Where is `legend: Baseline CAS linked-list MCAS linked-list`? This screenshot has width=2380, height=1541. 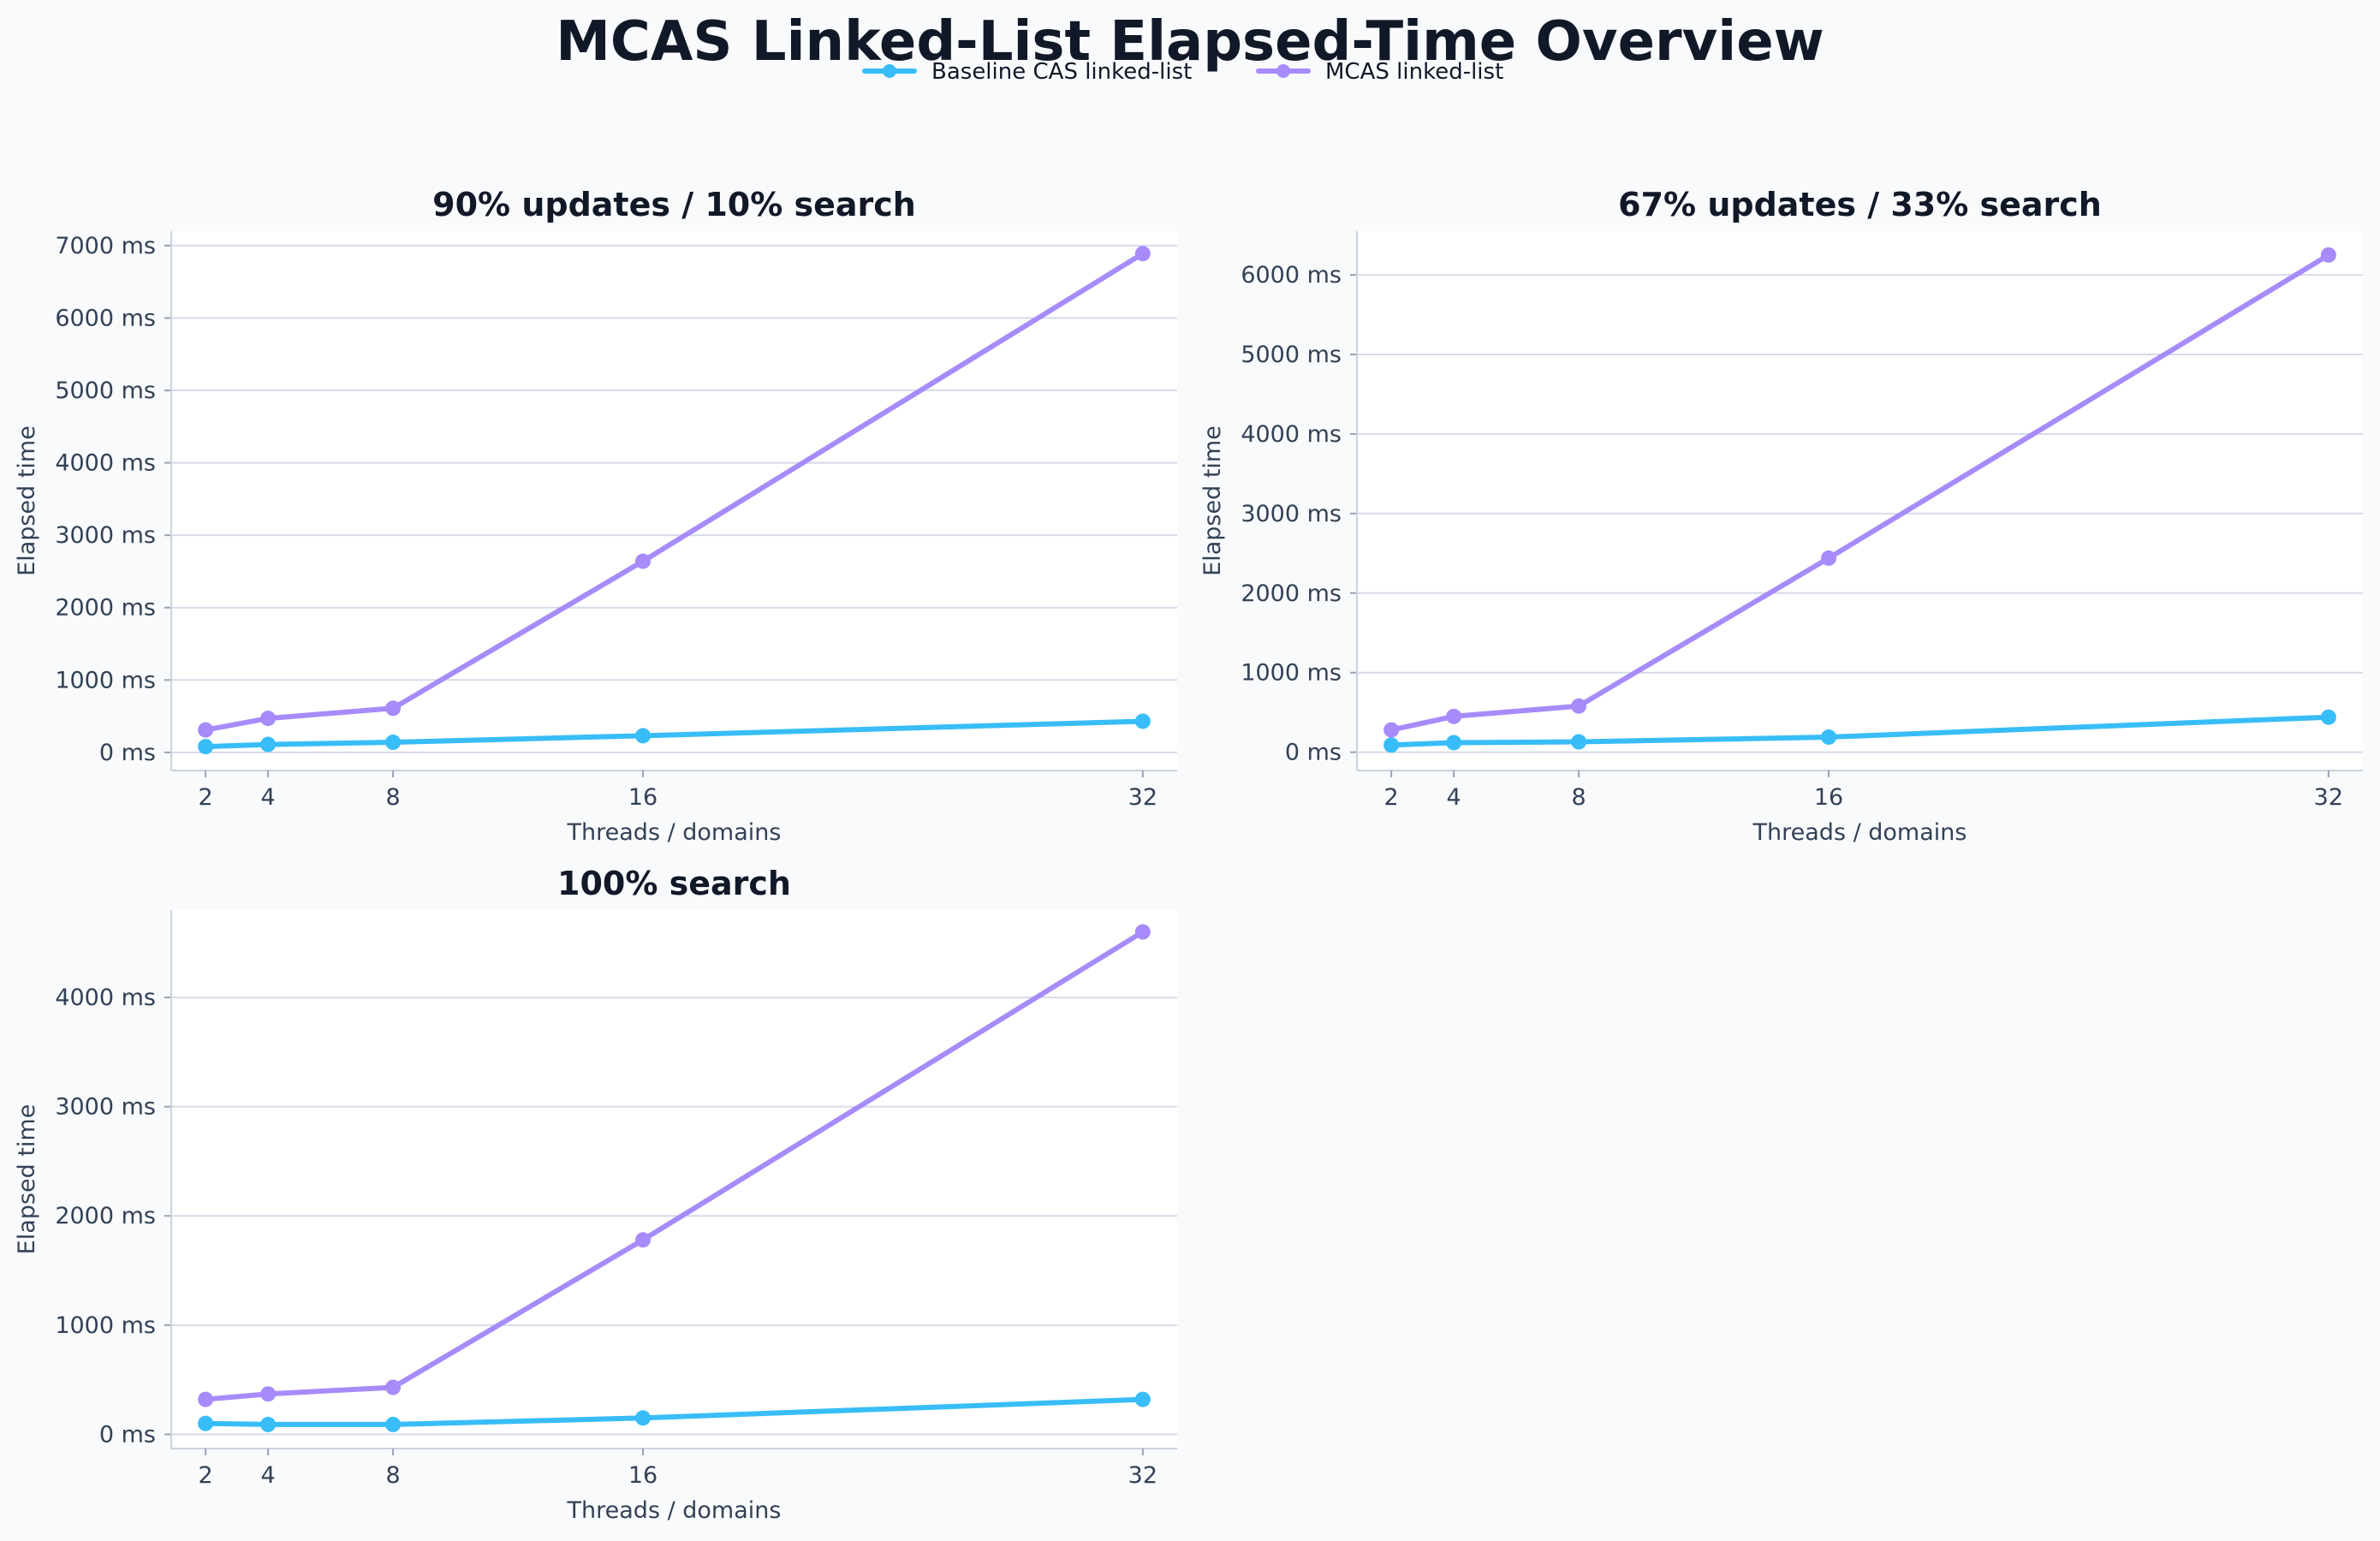 legend: Baseline CAS linked-list MCAS linked-list is located at coordinates (1183, 72).